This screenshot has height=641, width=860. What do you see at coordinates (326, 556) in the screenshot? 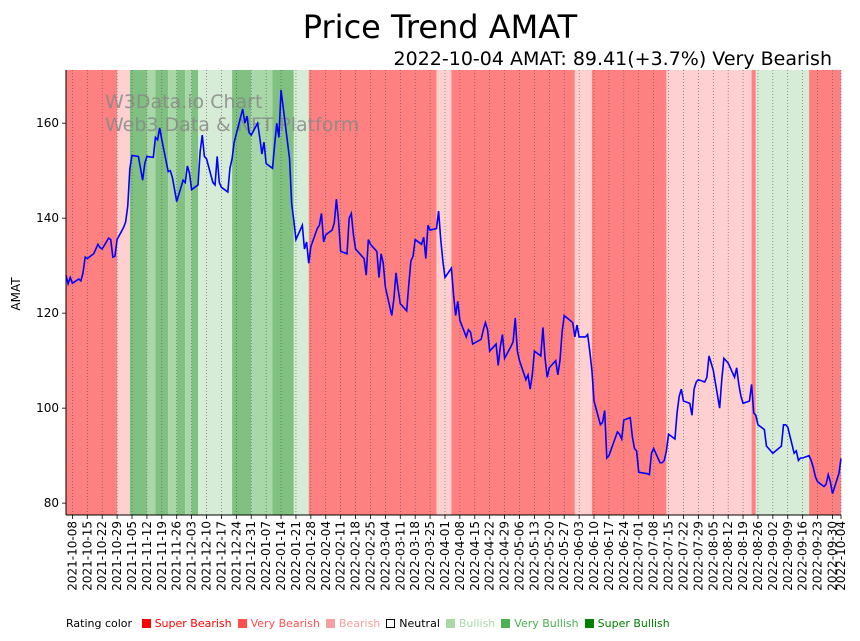
I see `x-tick-label-17: 2022-02-04` at bounding box center [326, 556].